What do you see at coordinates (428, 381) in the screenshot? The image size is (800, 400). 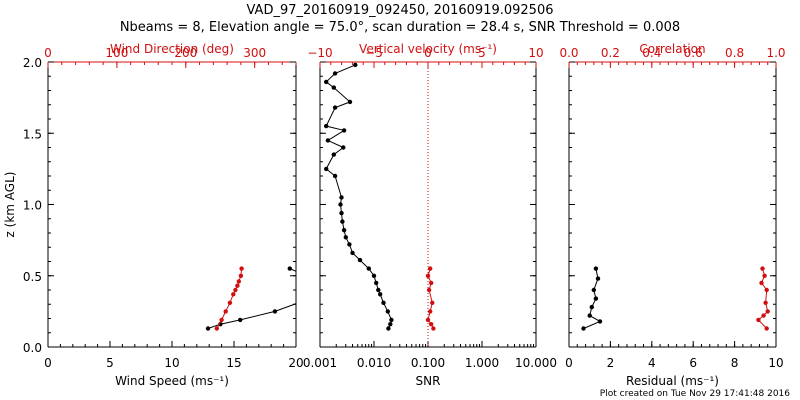 I see `x-axis-label-bottom: SNR` at bounding box center [428, 381].